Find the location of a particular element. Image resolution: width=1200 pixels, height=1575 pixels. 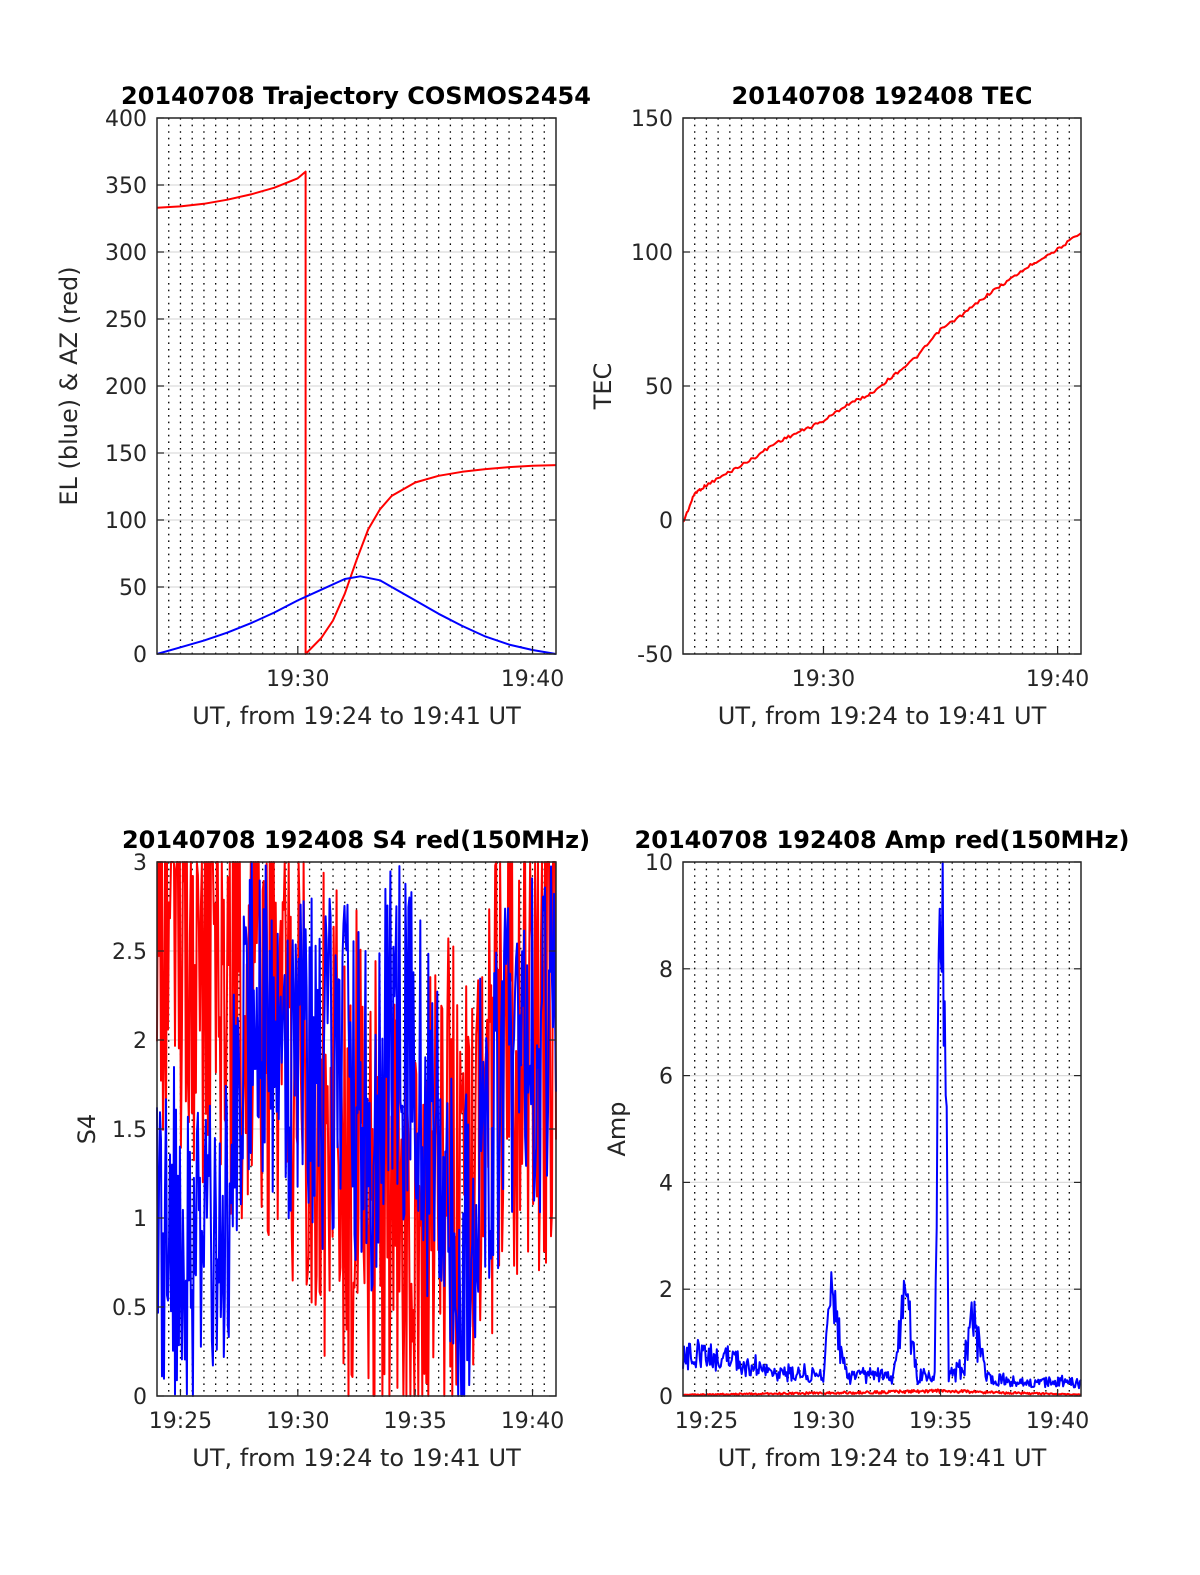

y-tick-label: 1.5 is located at coordinates (129, 1130).